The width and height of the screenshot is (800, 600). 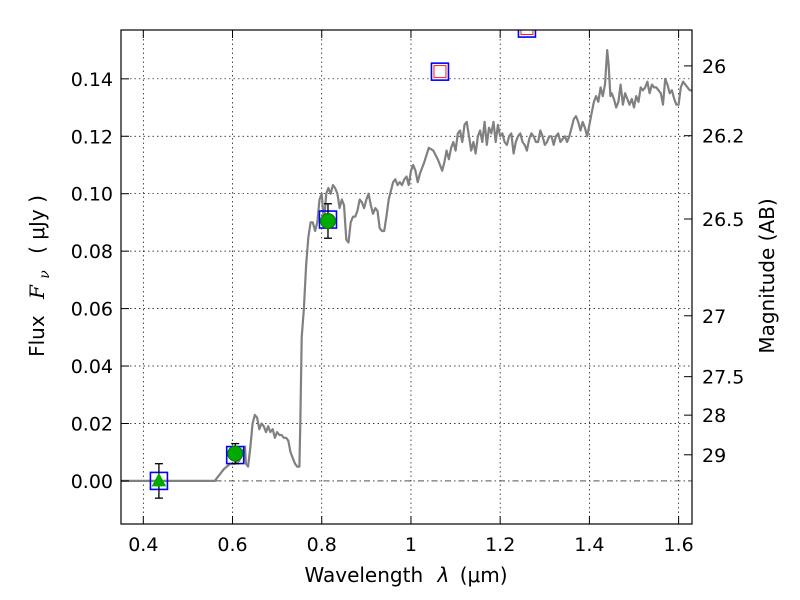 I want to click on y2-tick-label: 28, so click(x=714, y=416).